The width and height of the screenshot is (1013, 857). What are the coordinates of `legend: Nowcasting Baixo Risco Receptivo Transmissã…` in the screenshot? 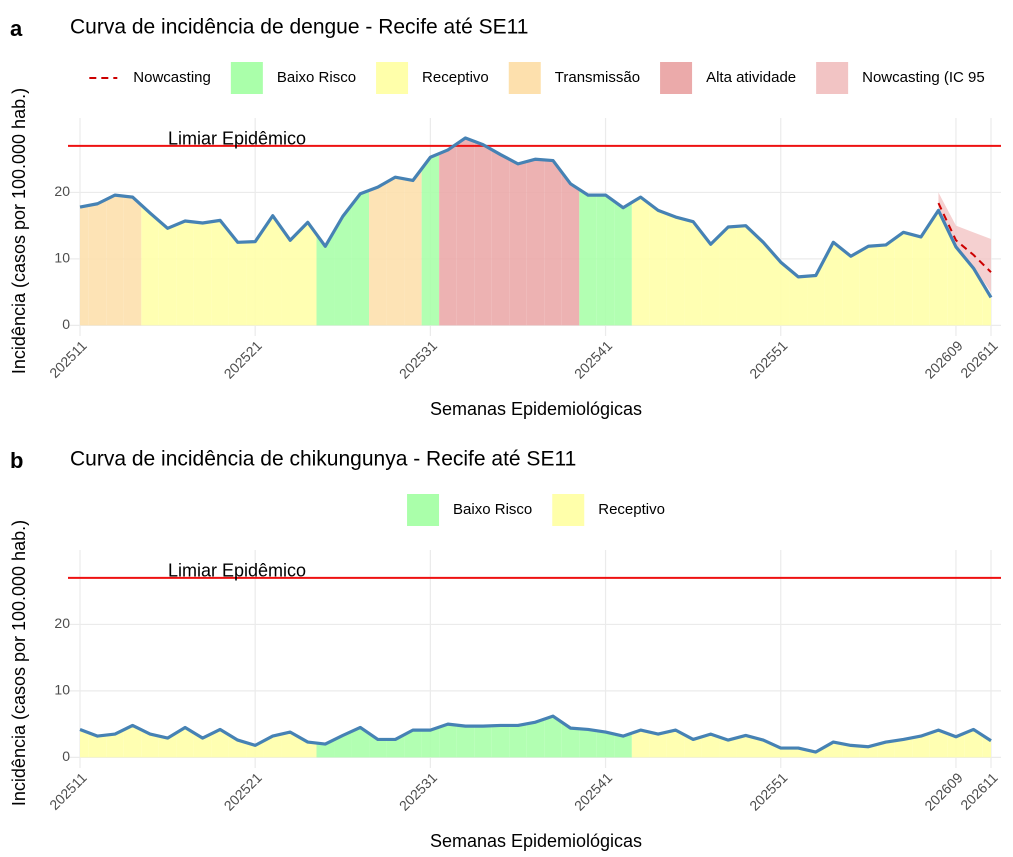 It's located at (537, 78).